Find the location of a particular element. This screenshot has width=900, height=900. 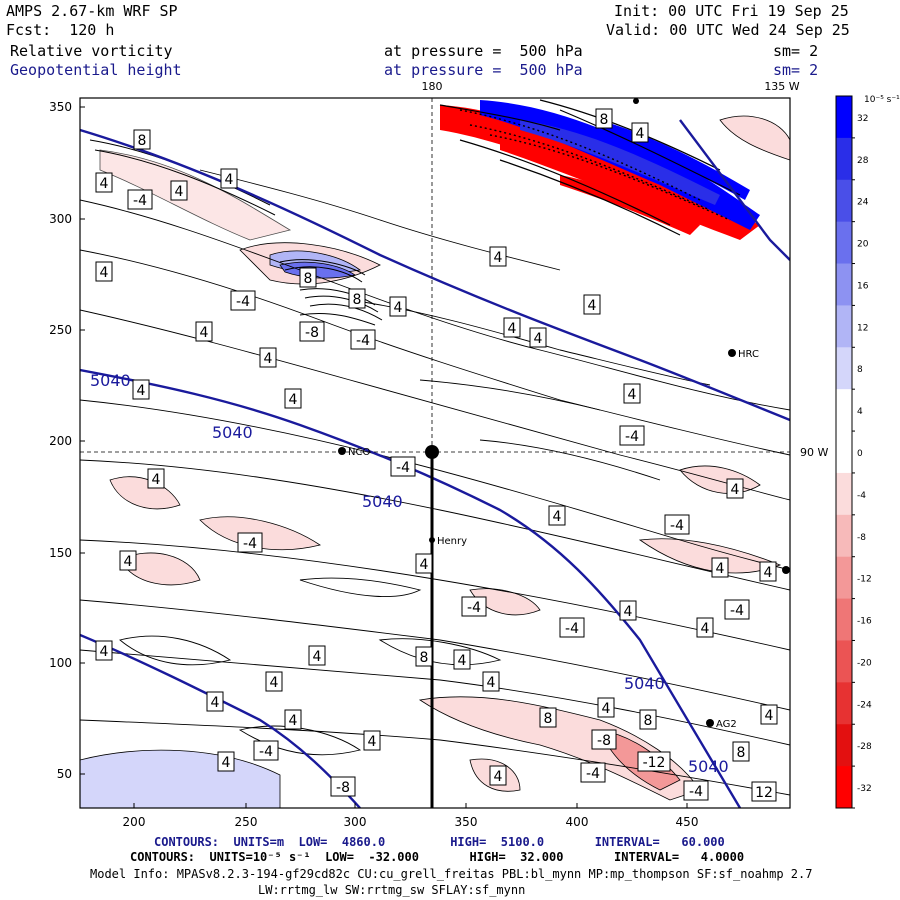

lat-label-90w: 90 W is located at coordinates (814, 452).